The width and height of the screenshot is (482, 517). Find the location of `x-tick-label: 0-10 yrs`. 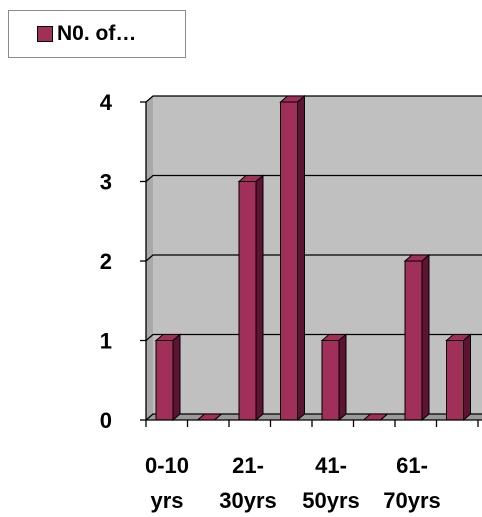

x-tick-label: 0-10 yrs is located at coordinates (167, 483).